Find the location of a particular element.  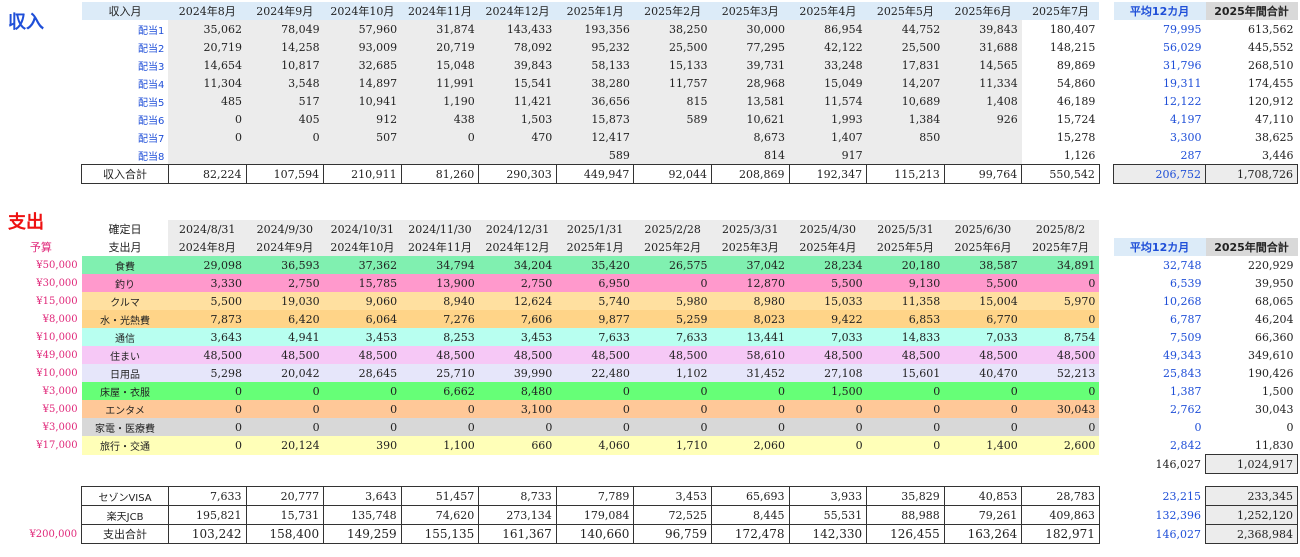

expense-value: 52,213 is located at coordinates (1060, 373).